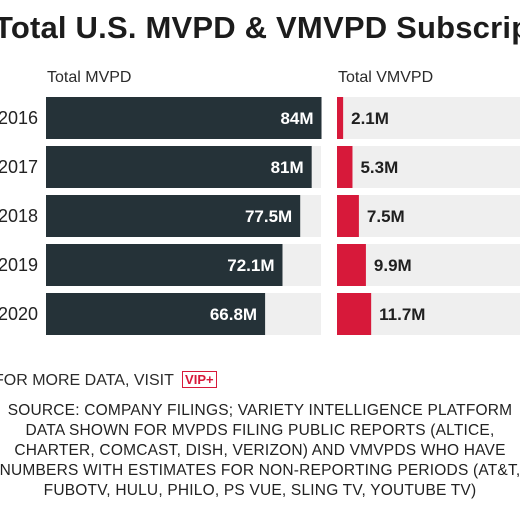  What do you see at coordinates (385, 77) in the screenshot?
I see `vmvpd-header: Total VMVPD` at bounding box center [385, 77].